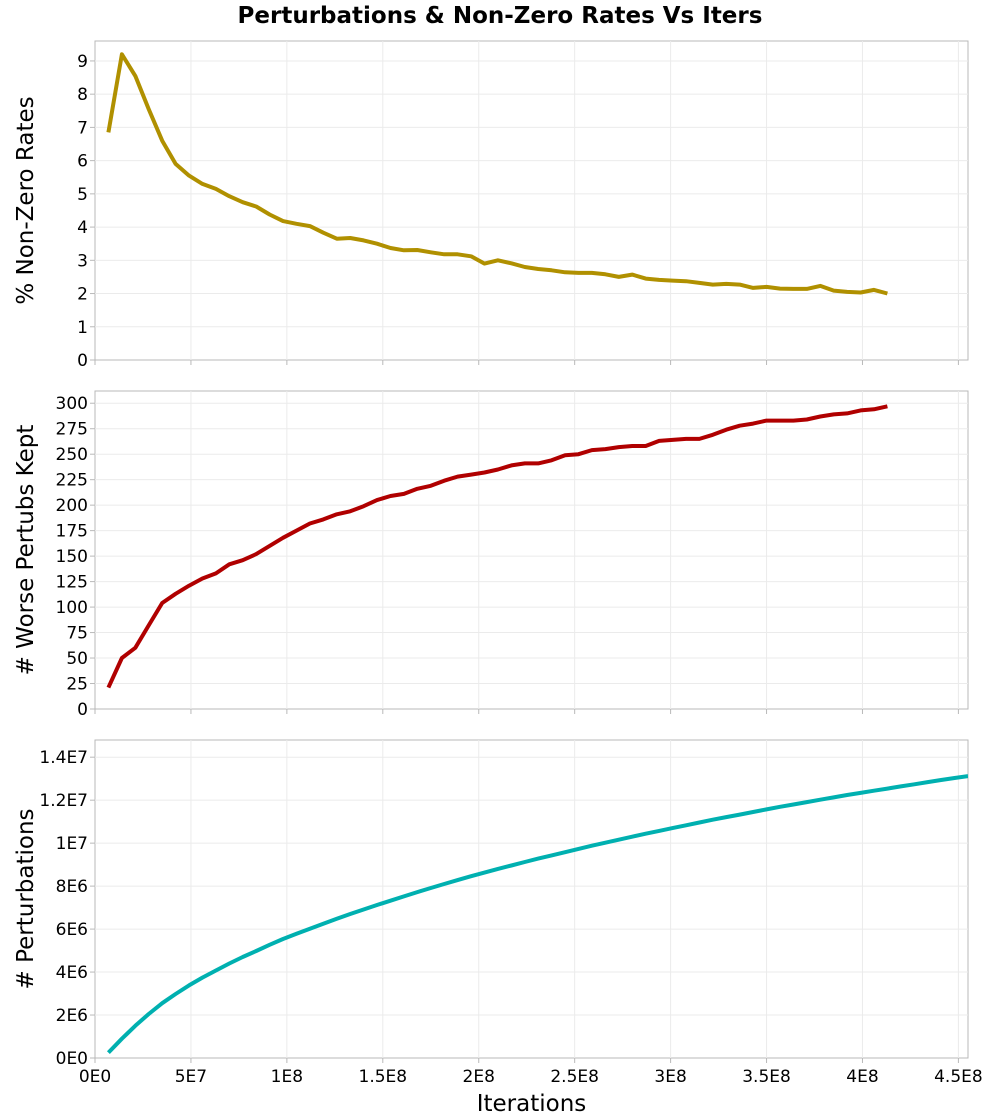 This screenshot has width=1000, height=1120. I want to click on y-tick-label: 3, so click(82, 261).